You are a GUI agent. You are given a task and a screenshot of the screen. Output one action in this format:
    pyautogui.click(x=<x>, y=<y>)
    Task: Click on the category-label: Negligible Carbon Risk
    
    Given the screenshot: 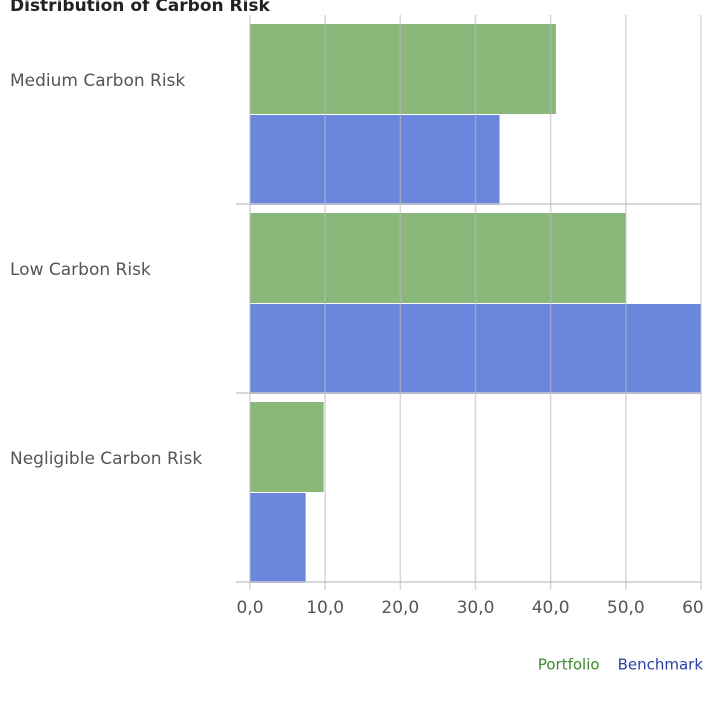 What is the action you would take?
    pyautogui.click(x=106, y=459)
    